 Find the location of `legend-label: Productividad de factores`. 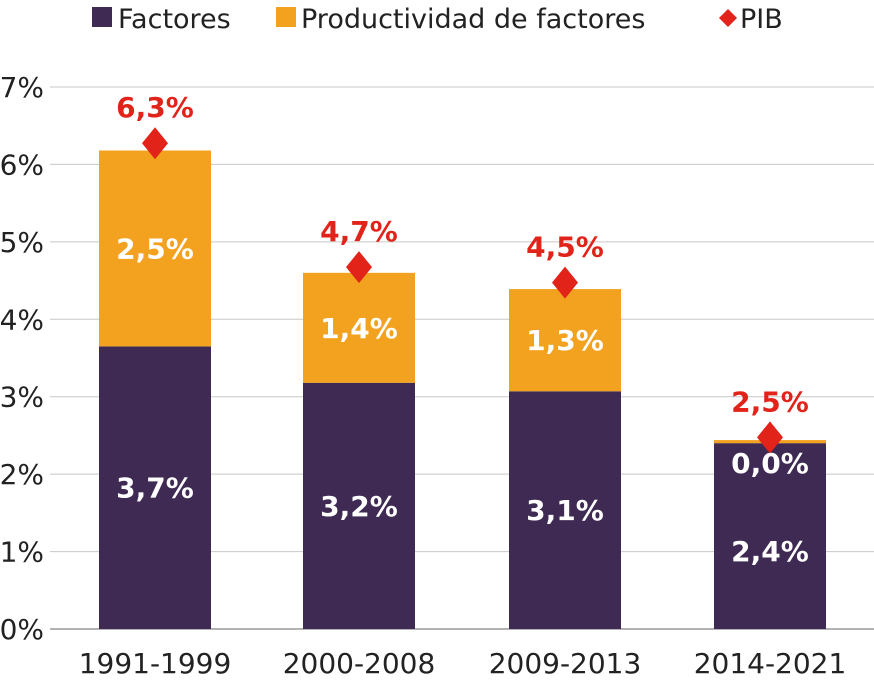

legend-label: Productividad de factores is located at coordinates (473, 19).